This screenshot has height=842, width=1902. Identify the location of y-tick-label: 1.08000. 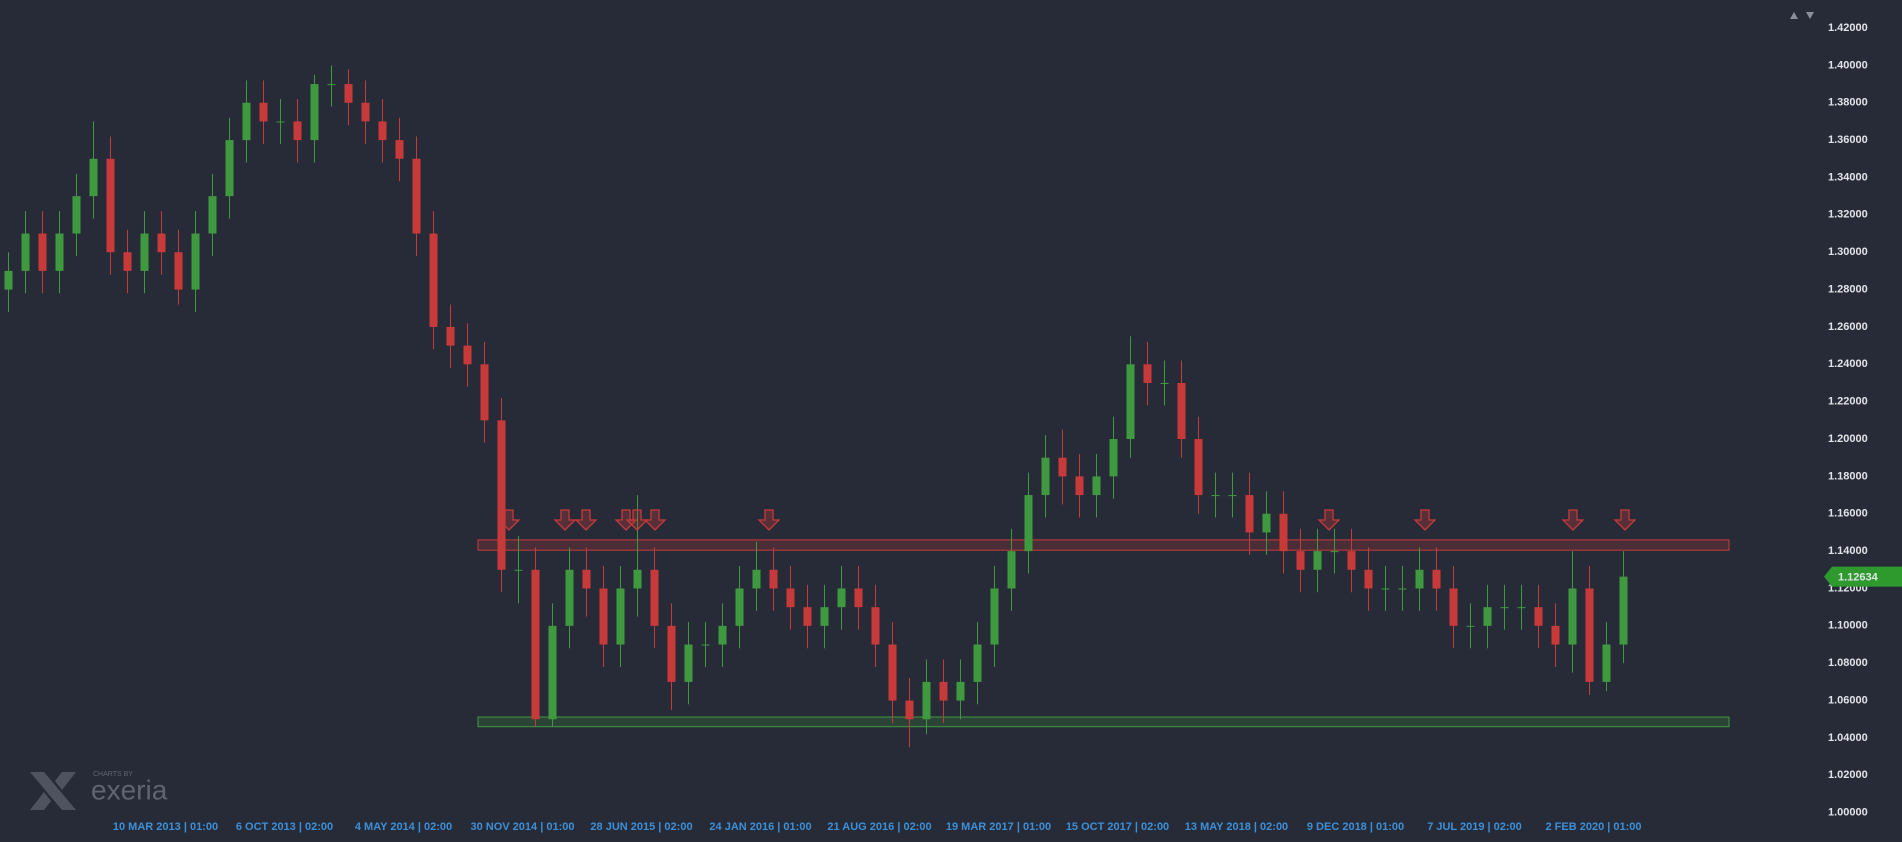
(1848, 663).